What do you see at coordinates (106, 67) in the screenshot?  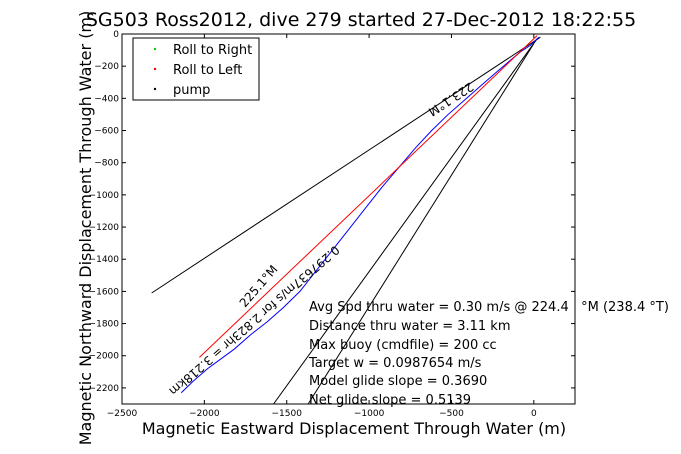 I see `y-tick-label: −200` at bounding box center [106, 67].